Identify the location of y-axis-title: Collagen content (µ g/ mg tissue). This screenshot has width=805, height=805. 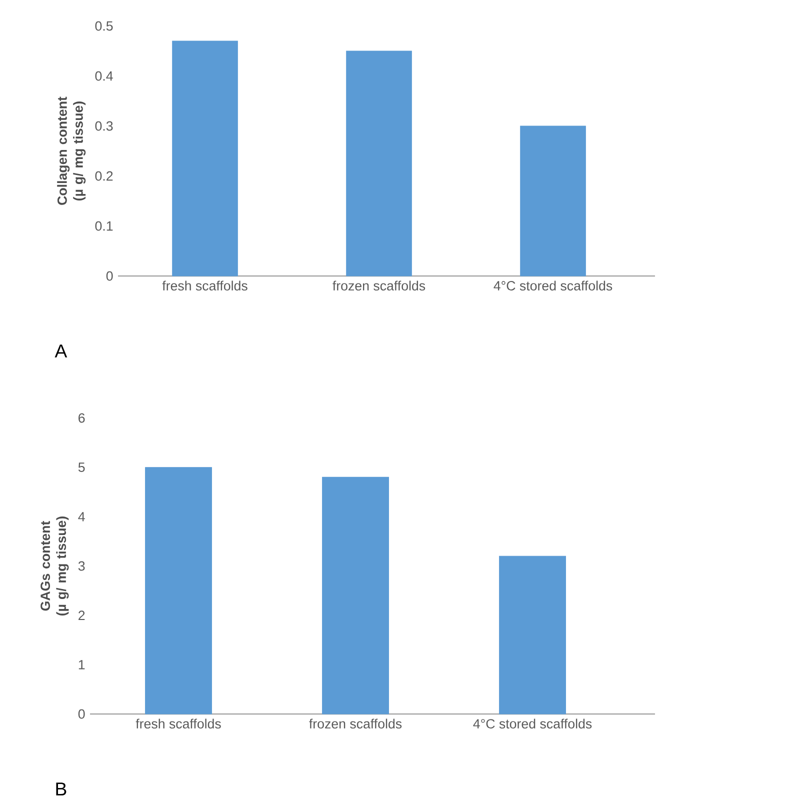
(71, 150).